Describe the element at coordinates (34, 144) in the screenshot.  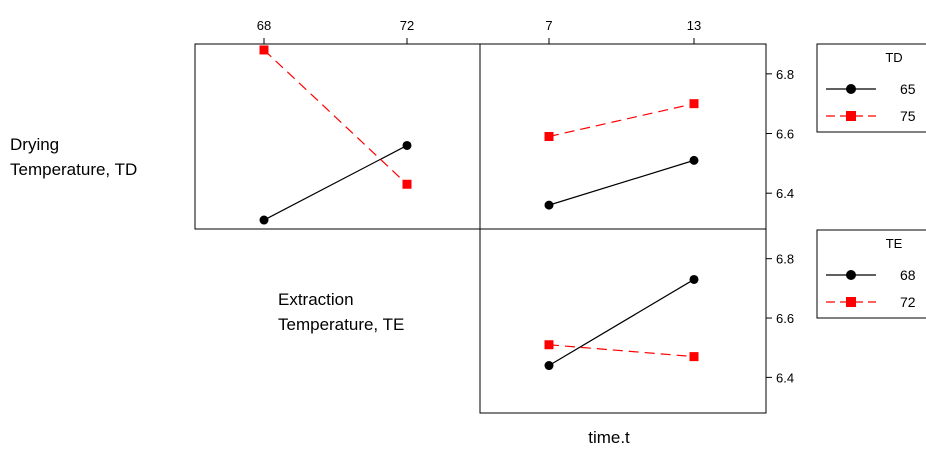
I see `row-label-td-line1: Drying` at that location.